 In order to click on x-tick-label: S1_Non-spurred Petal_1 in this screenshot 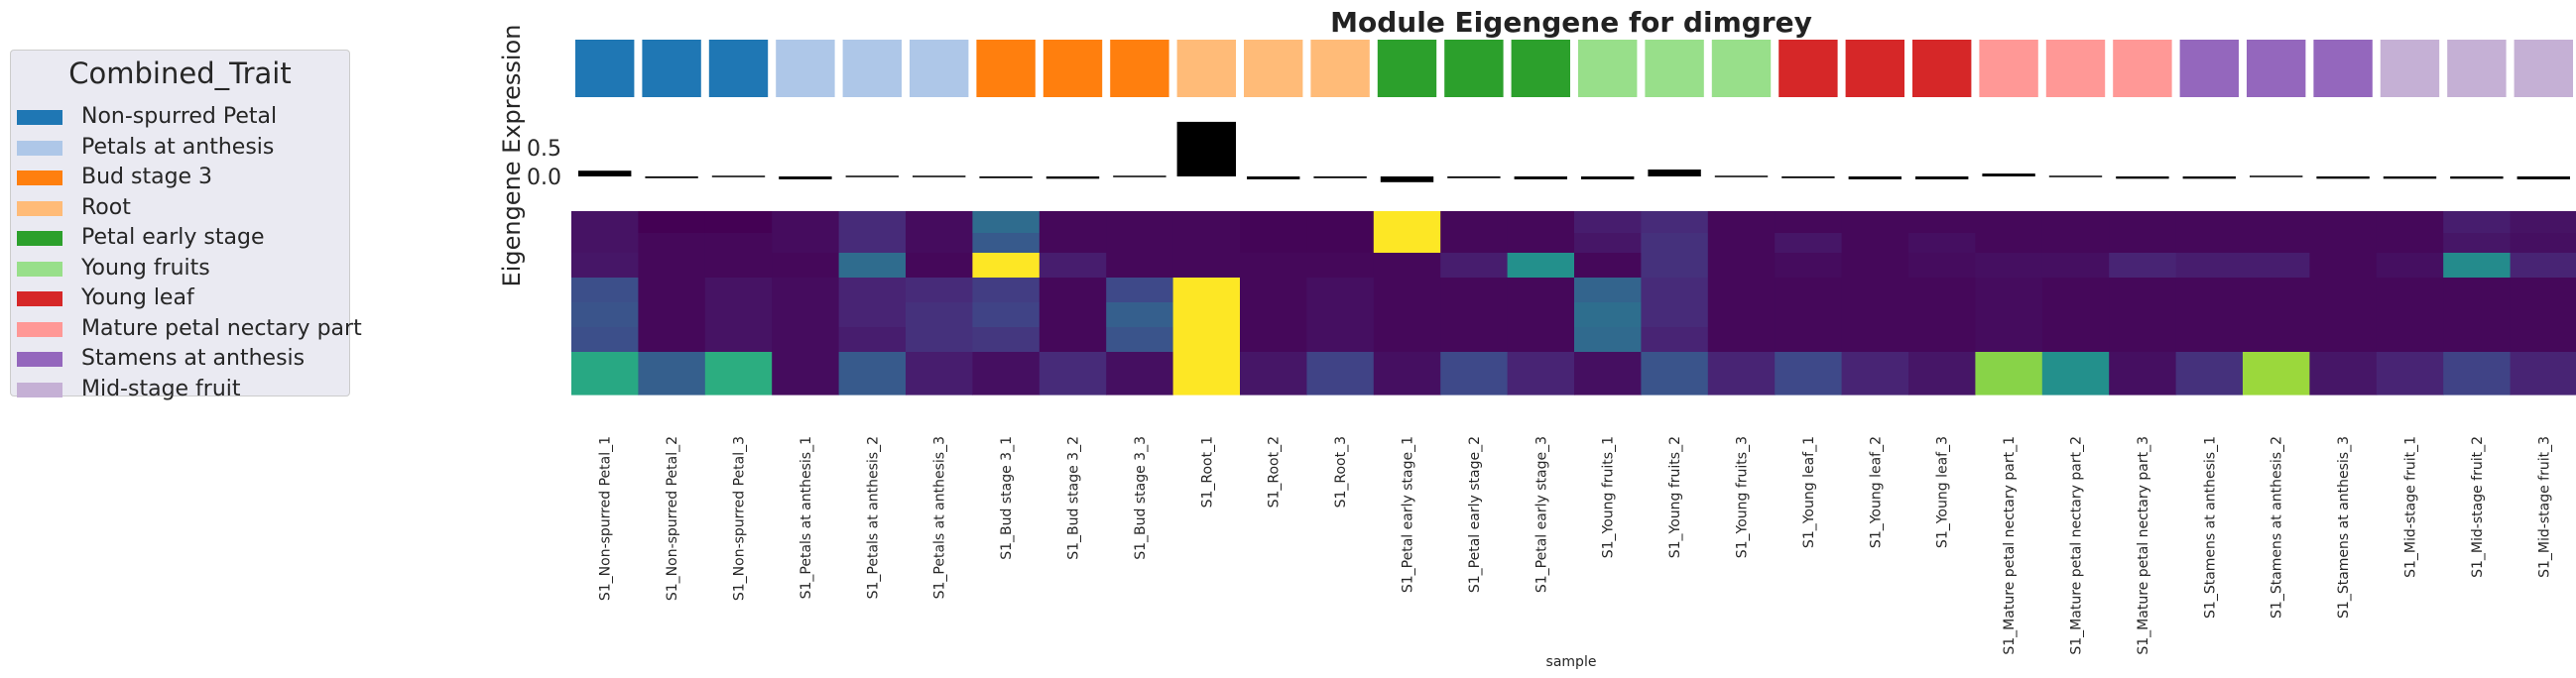, I will do `click(606, 518)`.